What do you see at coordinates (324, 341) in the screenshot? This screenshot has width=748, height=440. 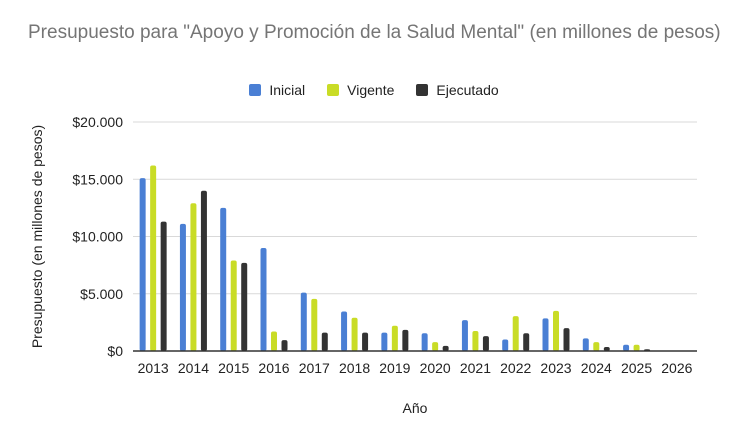 I see `bar-ejecutado-2017` at bounding box center [324, 341].